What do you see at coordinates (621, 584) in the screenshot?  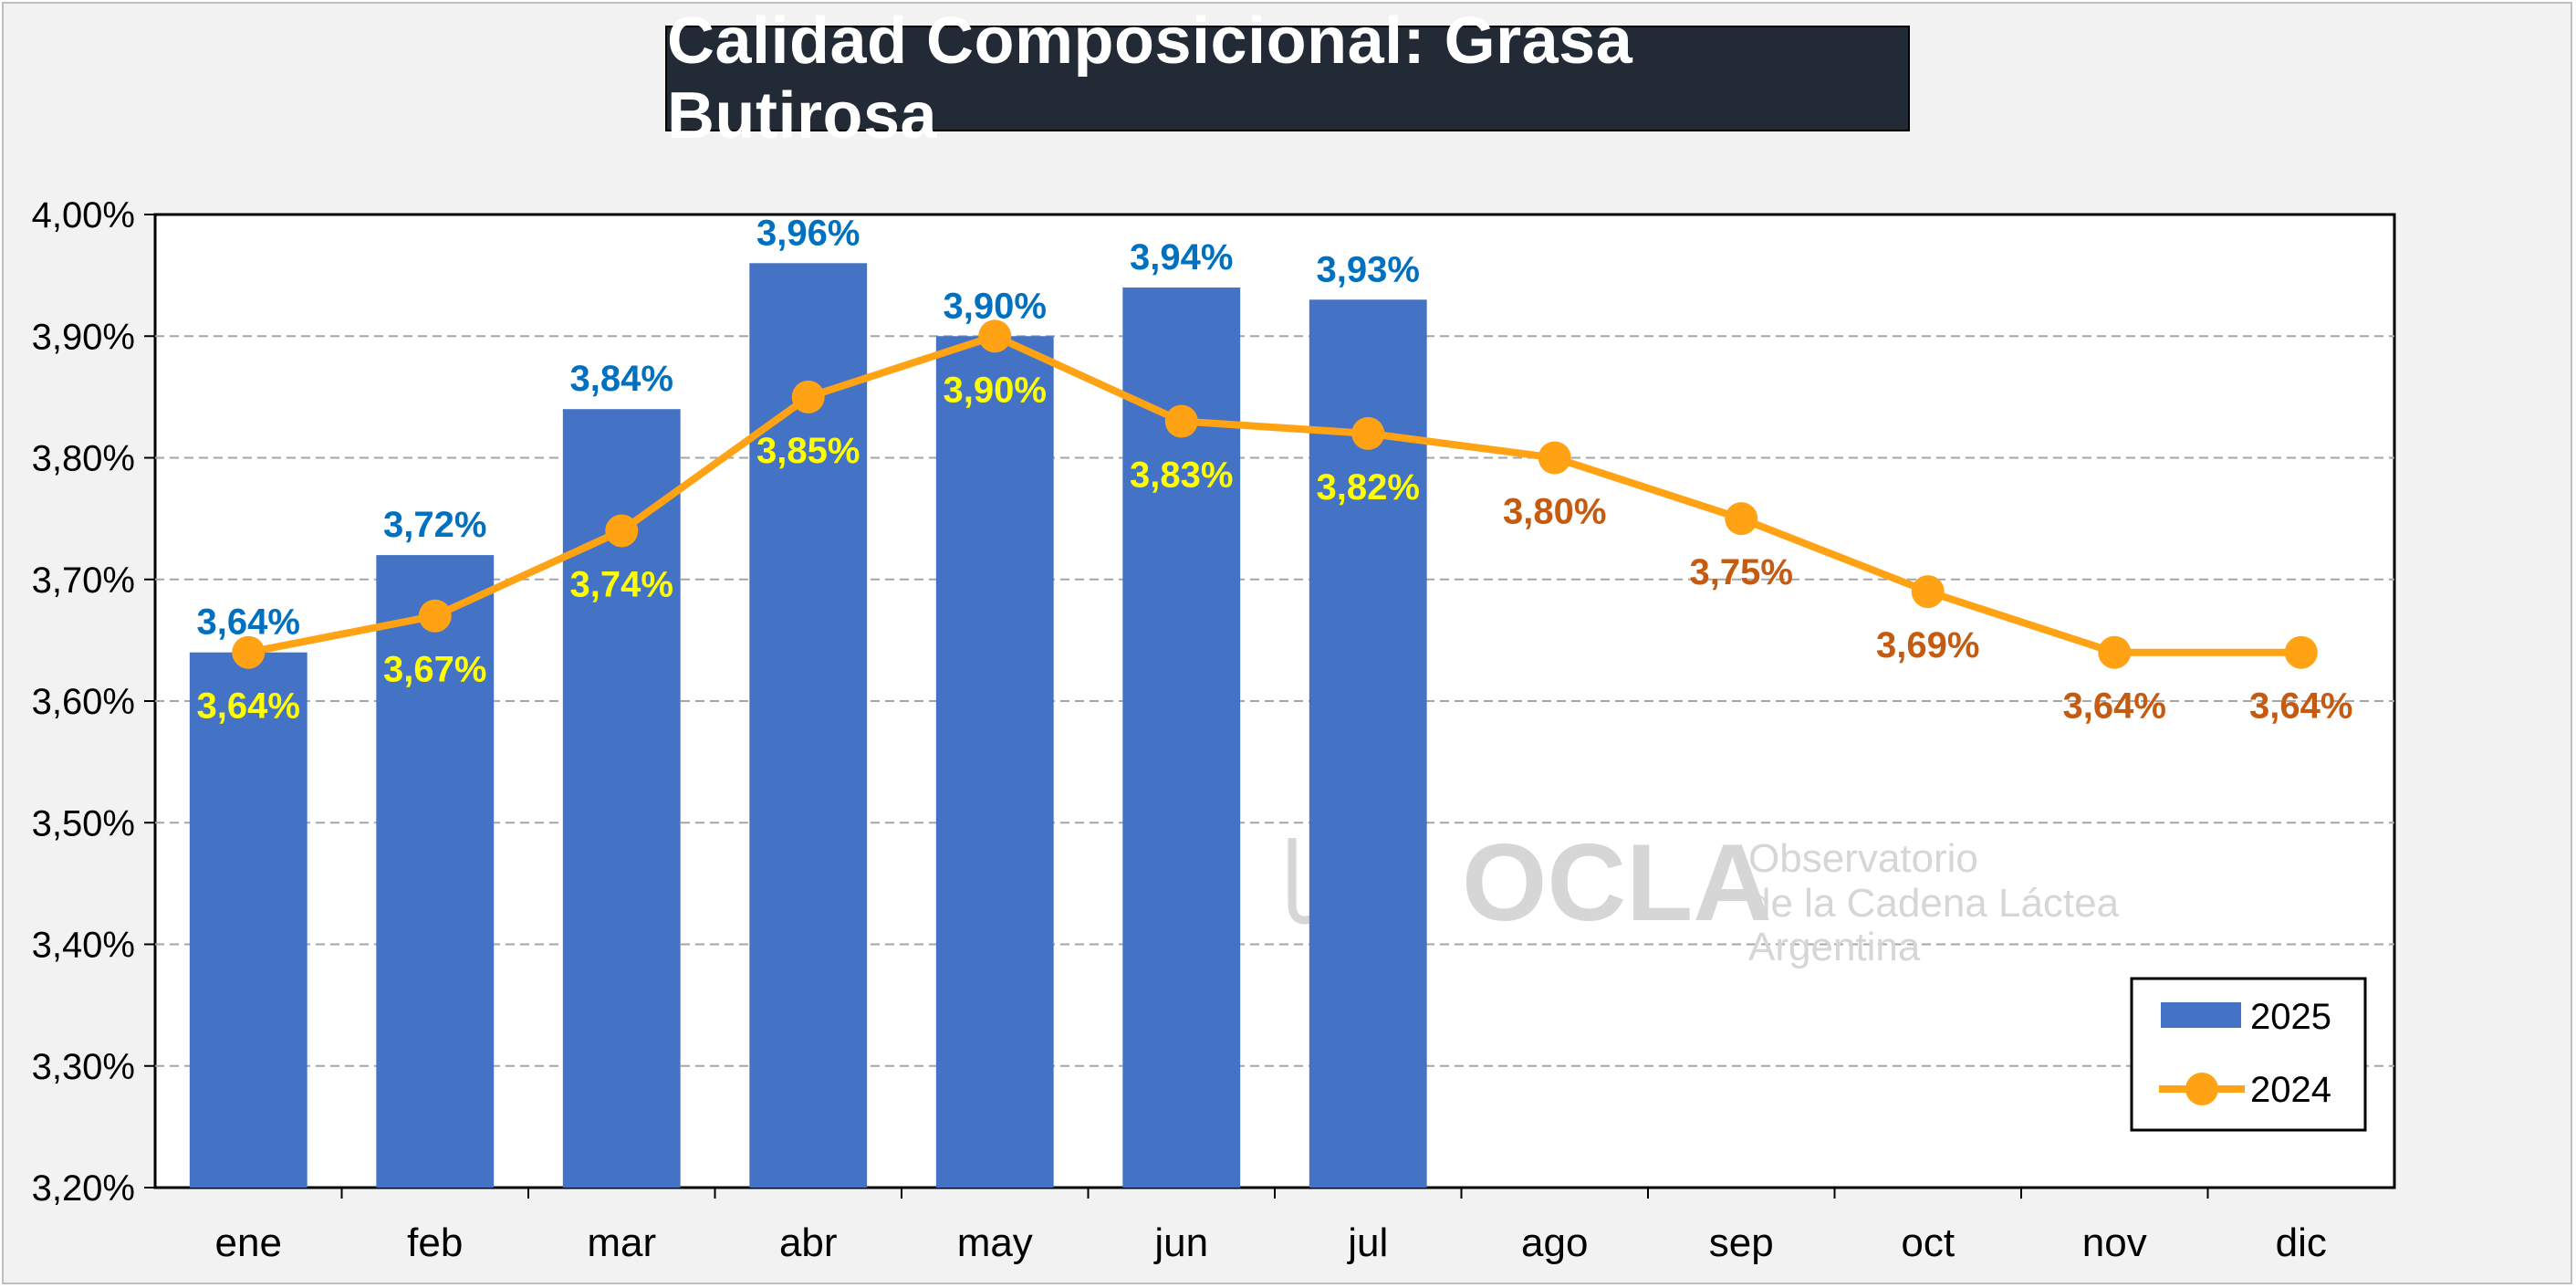 I see `data-label-2024: 3,74%` at bounding box center [621, 584].